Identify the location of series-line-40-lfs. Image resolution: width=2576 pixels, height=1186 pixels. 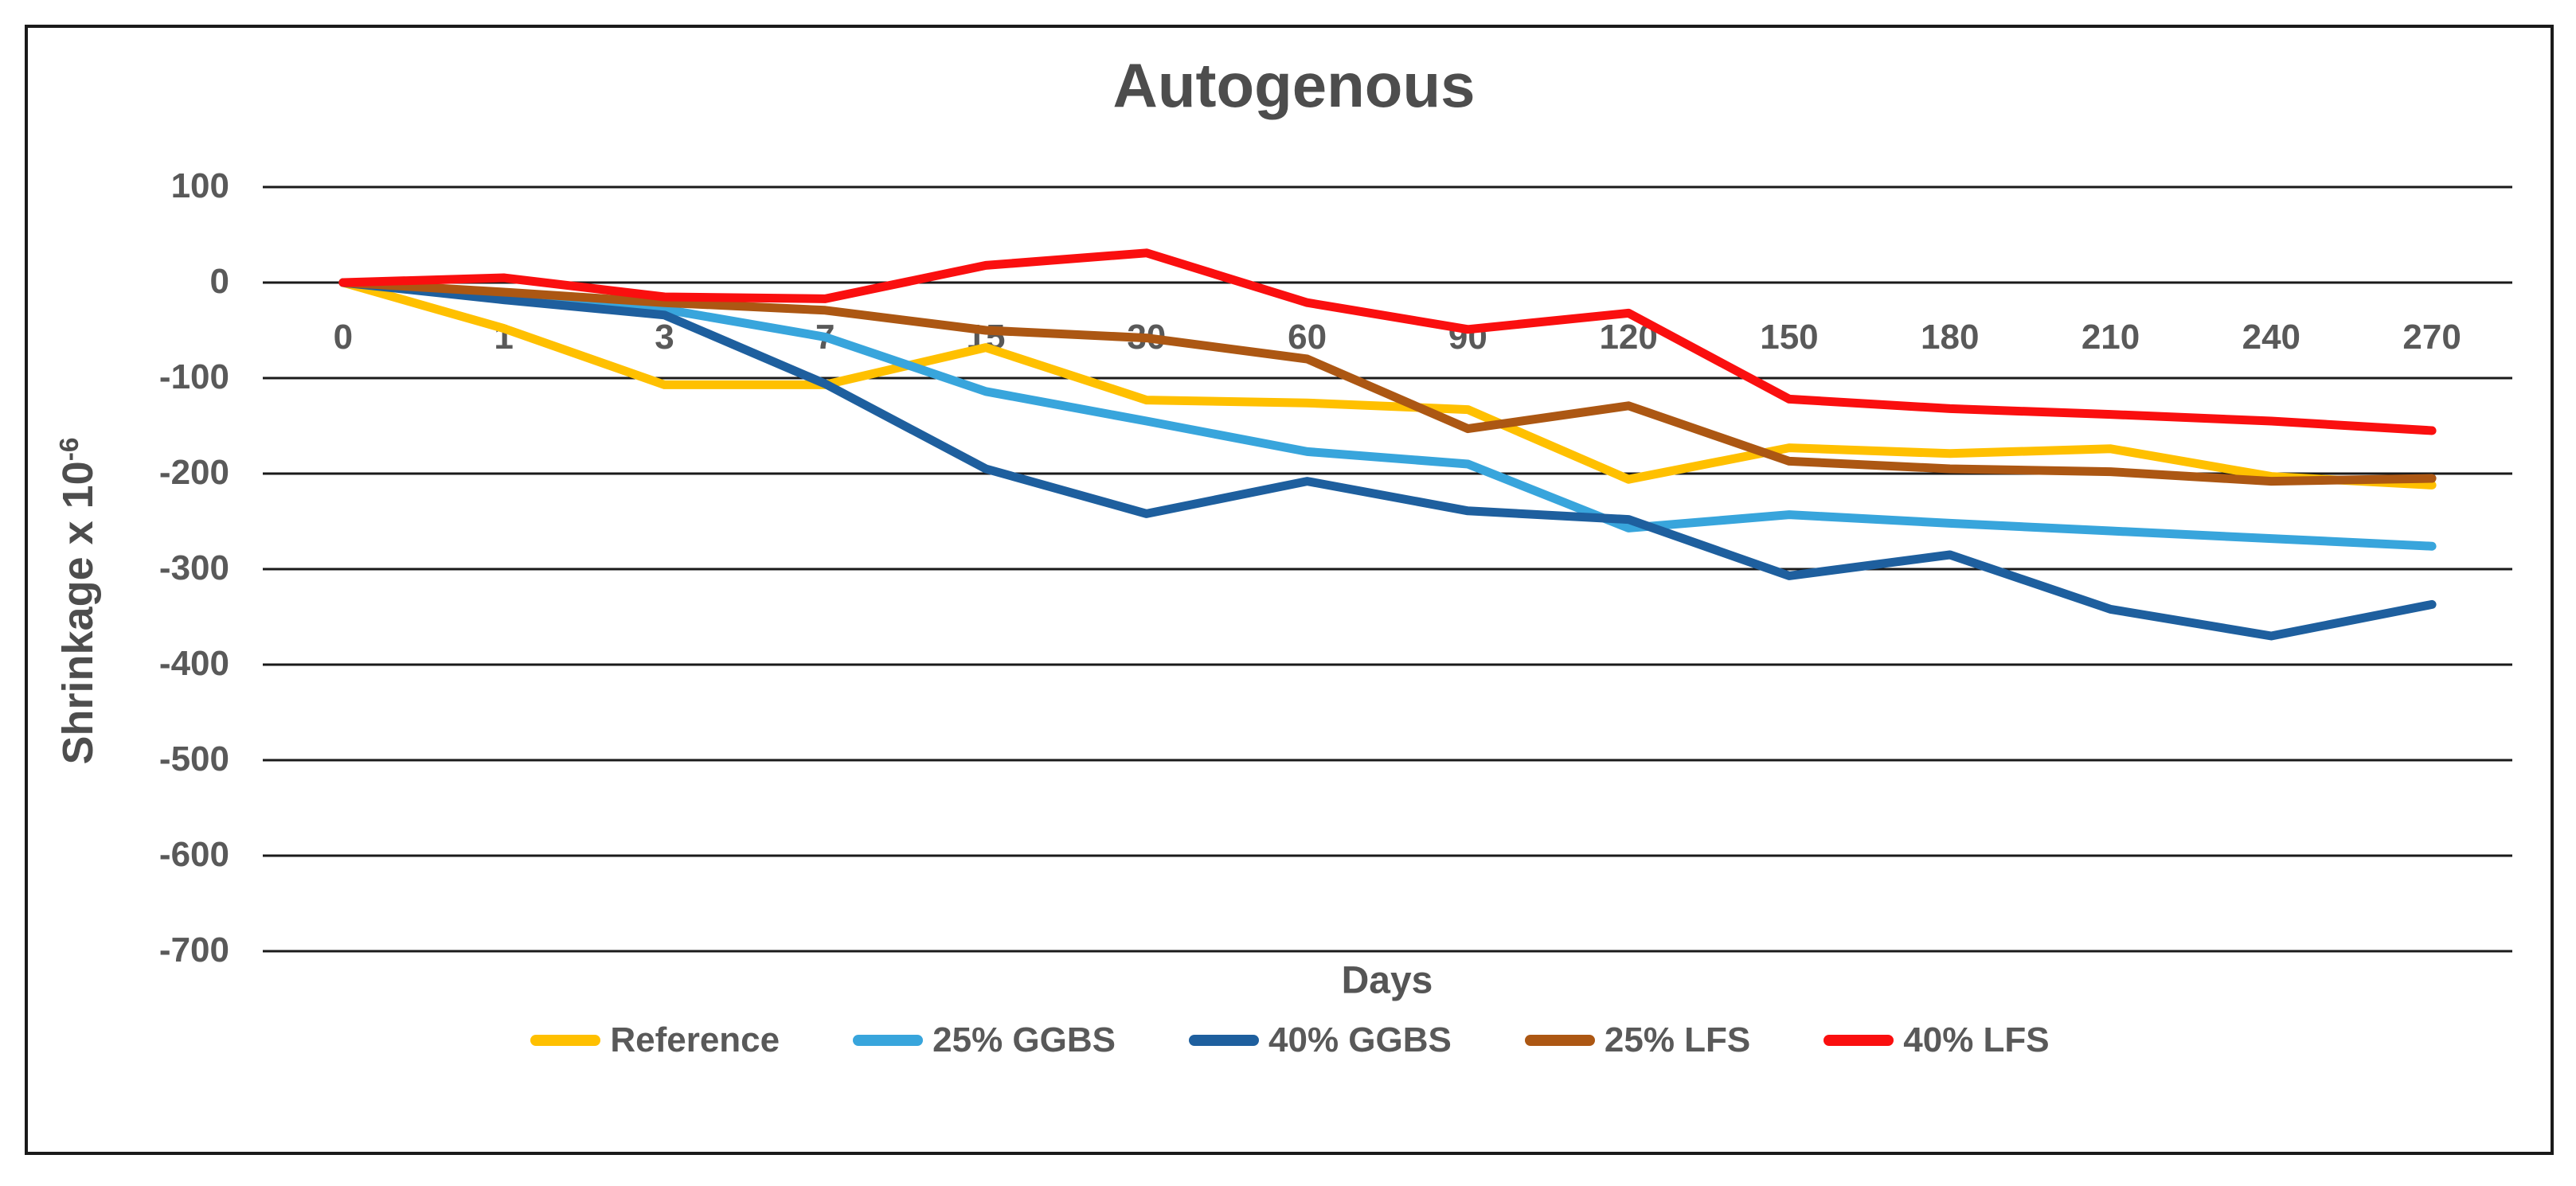
(1388, 341).